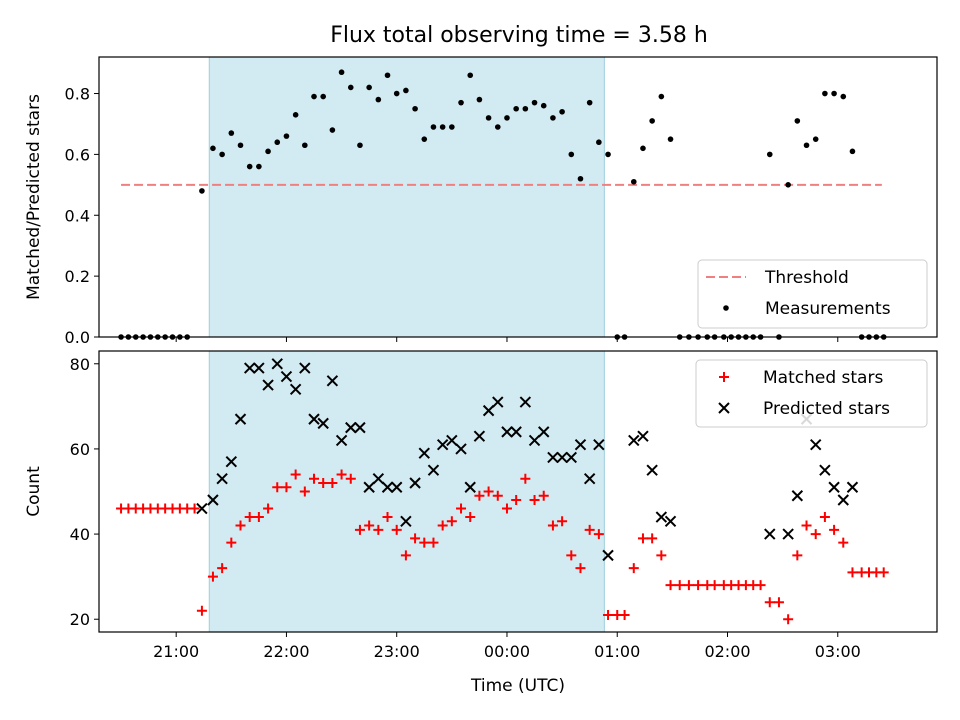 This screenshot has height=720, width=960. I want to click on y-tick-label: 0.6, so click(77, 154).